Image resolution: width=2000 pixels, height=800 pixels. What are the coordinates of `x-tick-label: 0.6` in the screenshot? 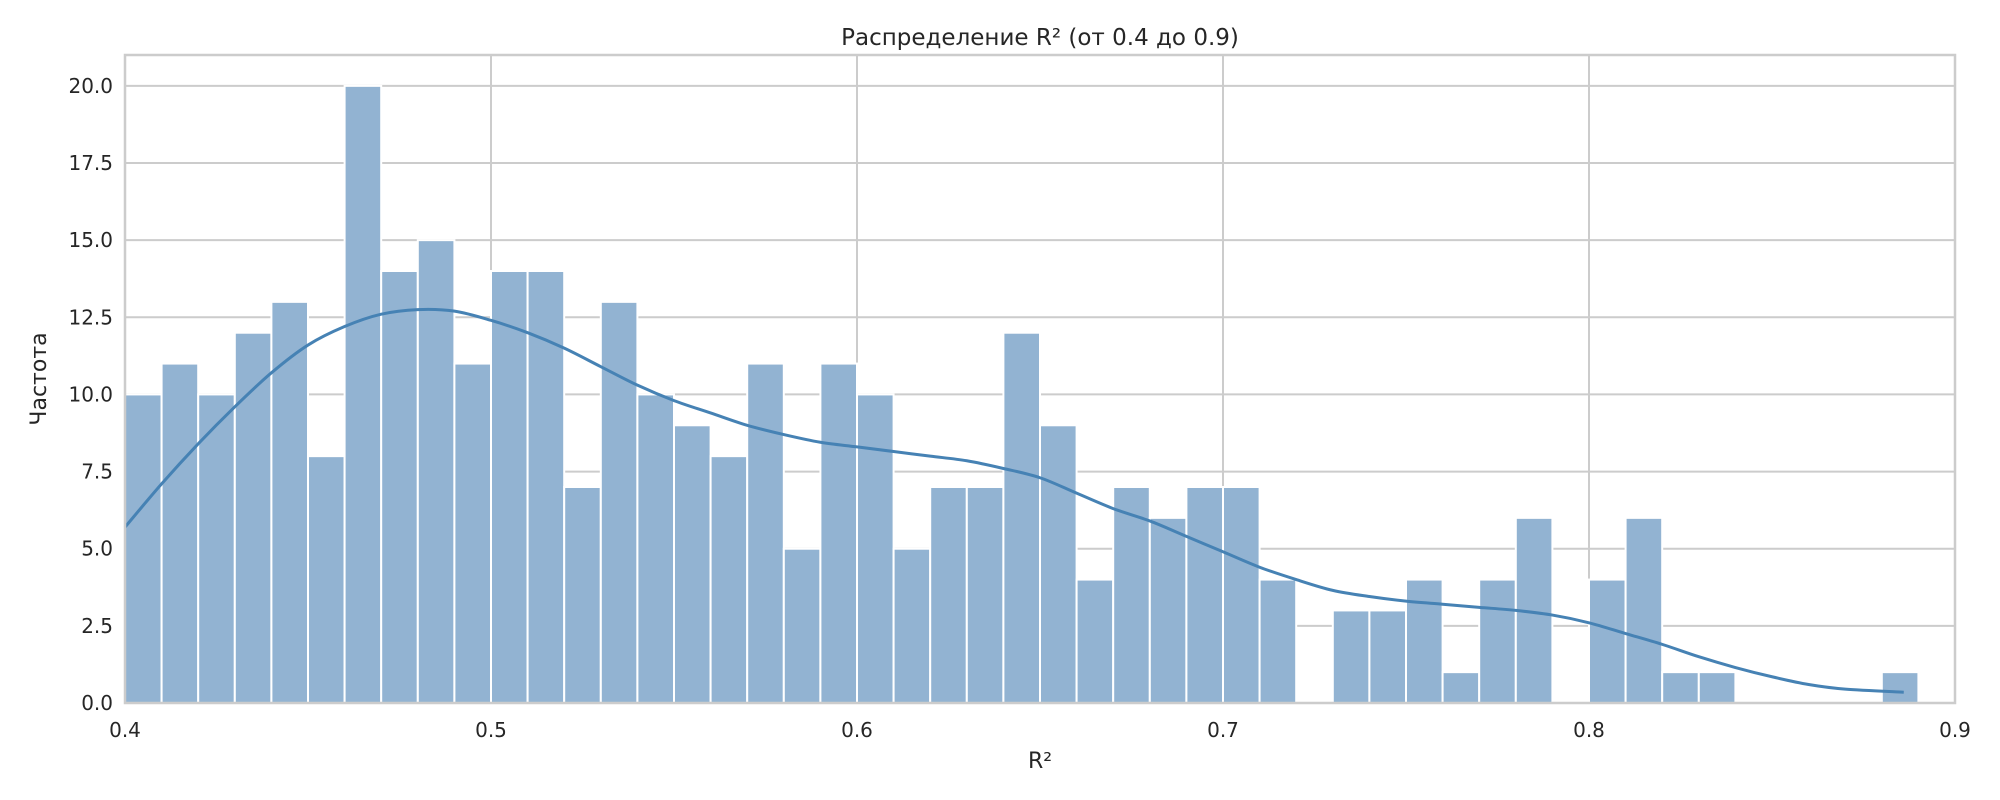 It's located at (857, 730).